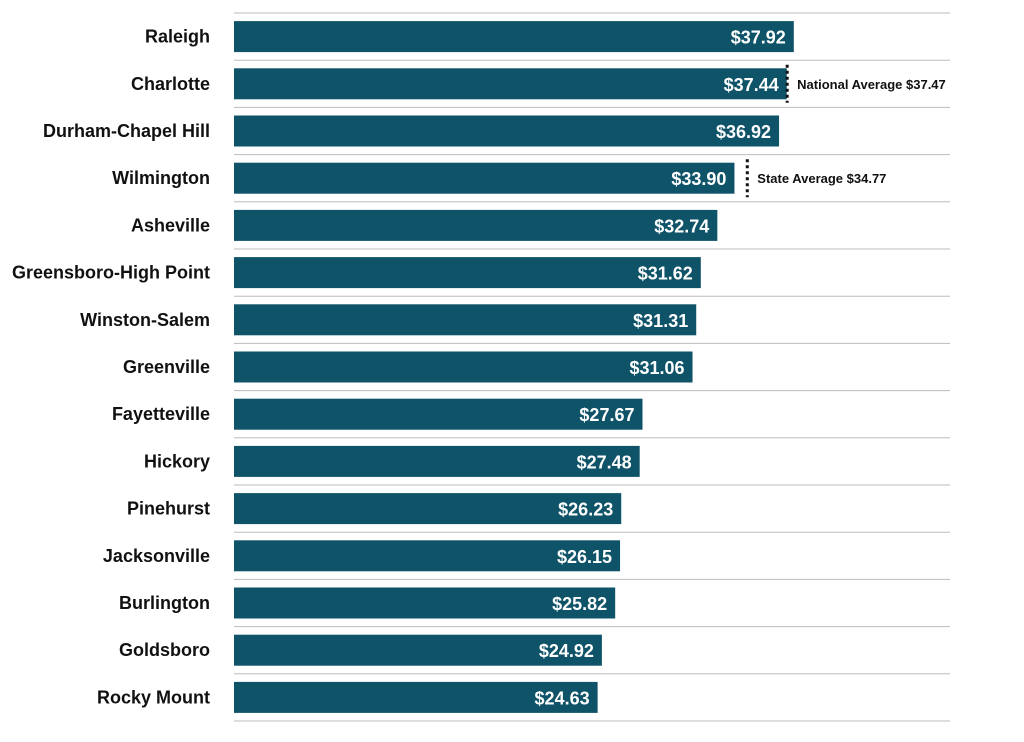  Describe the element at coordinates (579, 604) in the screenshot. I see `value-label: $25.82` at that location.